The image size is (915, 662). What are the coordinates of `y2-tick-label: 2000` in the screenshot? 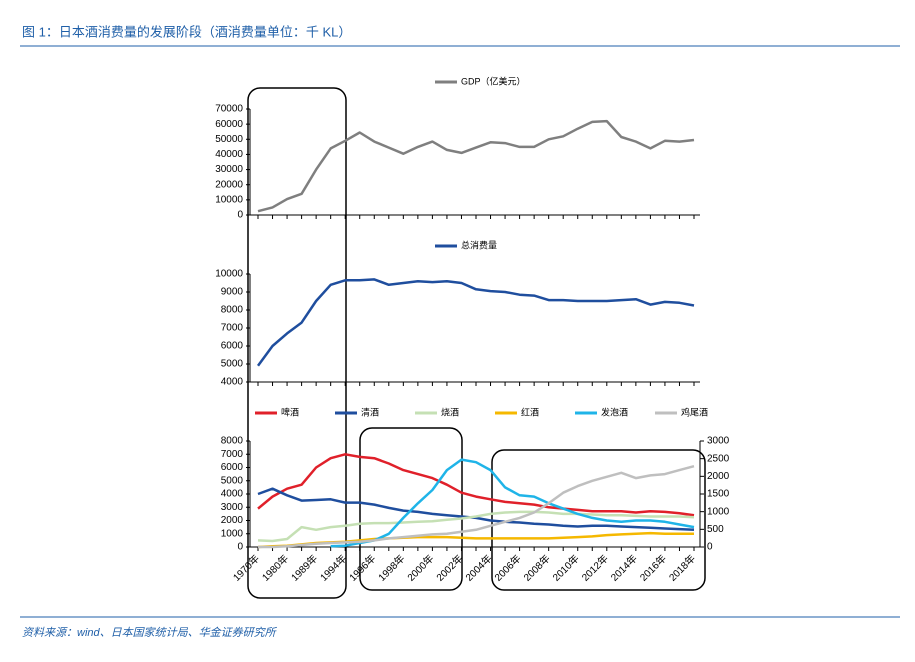 It's located at (718, 476).